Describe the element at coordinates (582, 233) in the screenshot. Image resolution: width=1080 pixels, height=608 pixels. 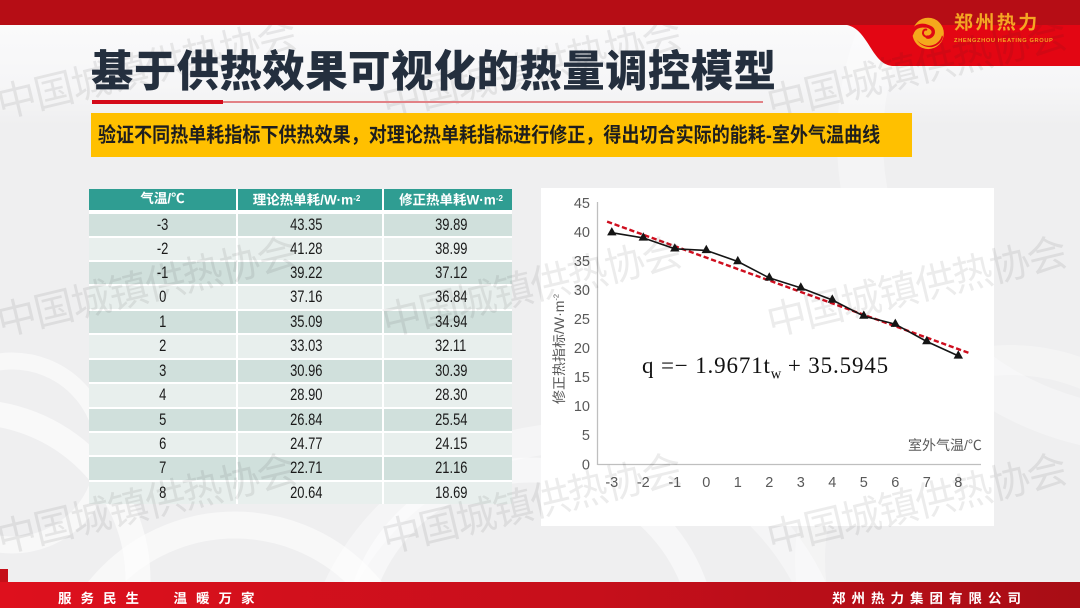
I see `svg-text: 40` at that location.